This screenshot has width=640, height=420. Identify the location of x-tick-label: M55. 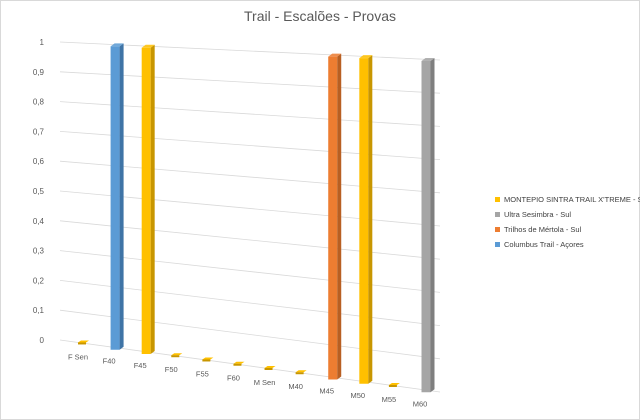
(389, 399).